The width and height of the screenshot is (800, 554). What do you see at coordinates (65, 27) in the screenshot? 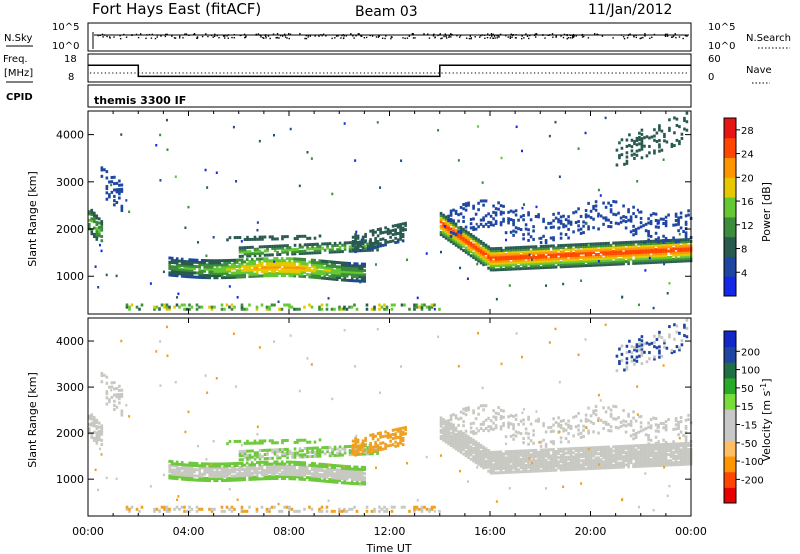
I see `noise-left-tick-high: 10^5` at bounding box center [65, 27].